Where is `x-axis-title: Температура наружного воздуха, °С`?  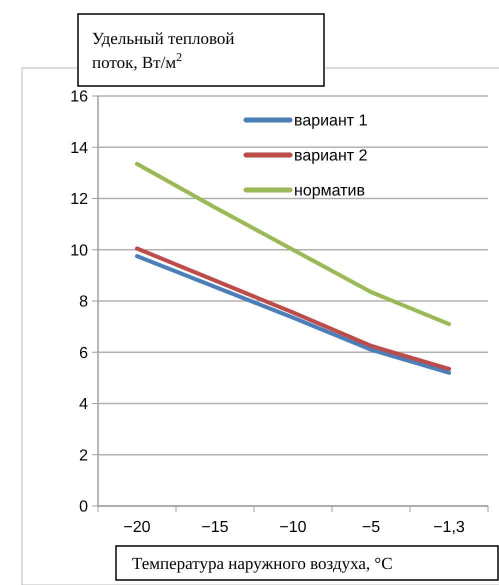
x-axis-title: Температура наружного воздуха, °С is located at coordinates (262, 563).